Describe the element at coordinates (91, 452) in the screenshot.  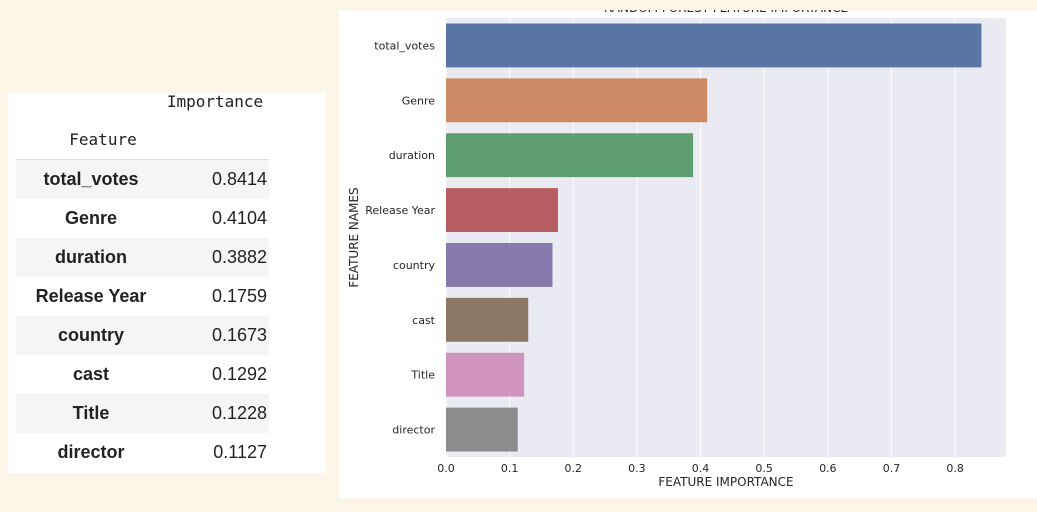
I see `row-feature-name: director` at that location.